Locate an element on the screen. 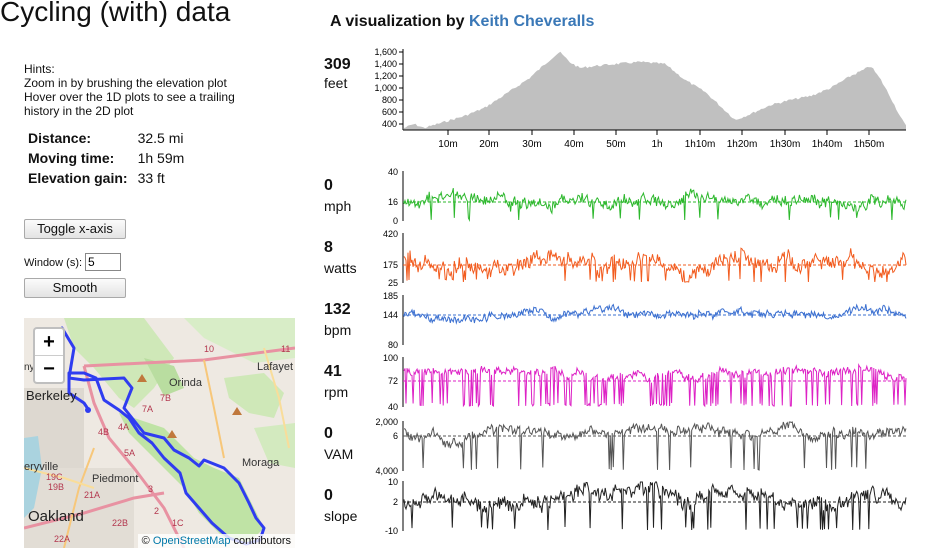  vam-tick: 2,000 is located at coordinates (386, 422).